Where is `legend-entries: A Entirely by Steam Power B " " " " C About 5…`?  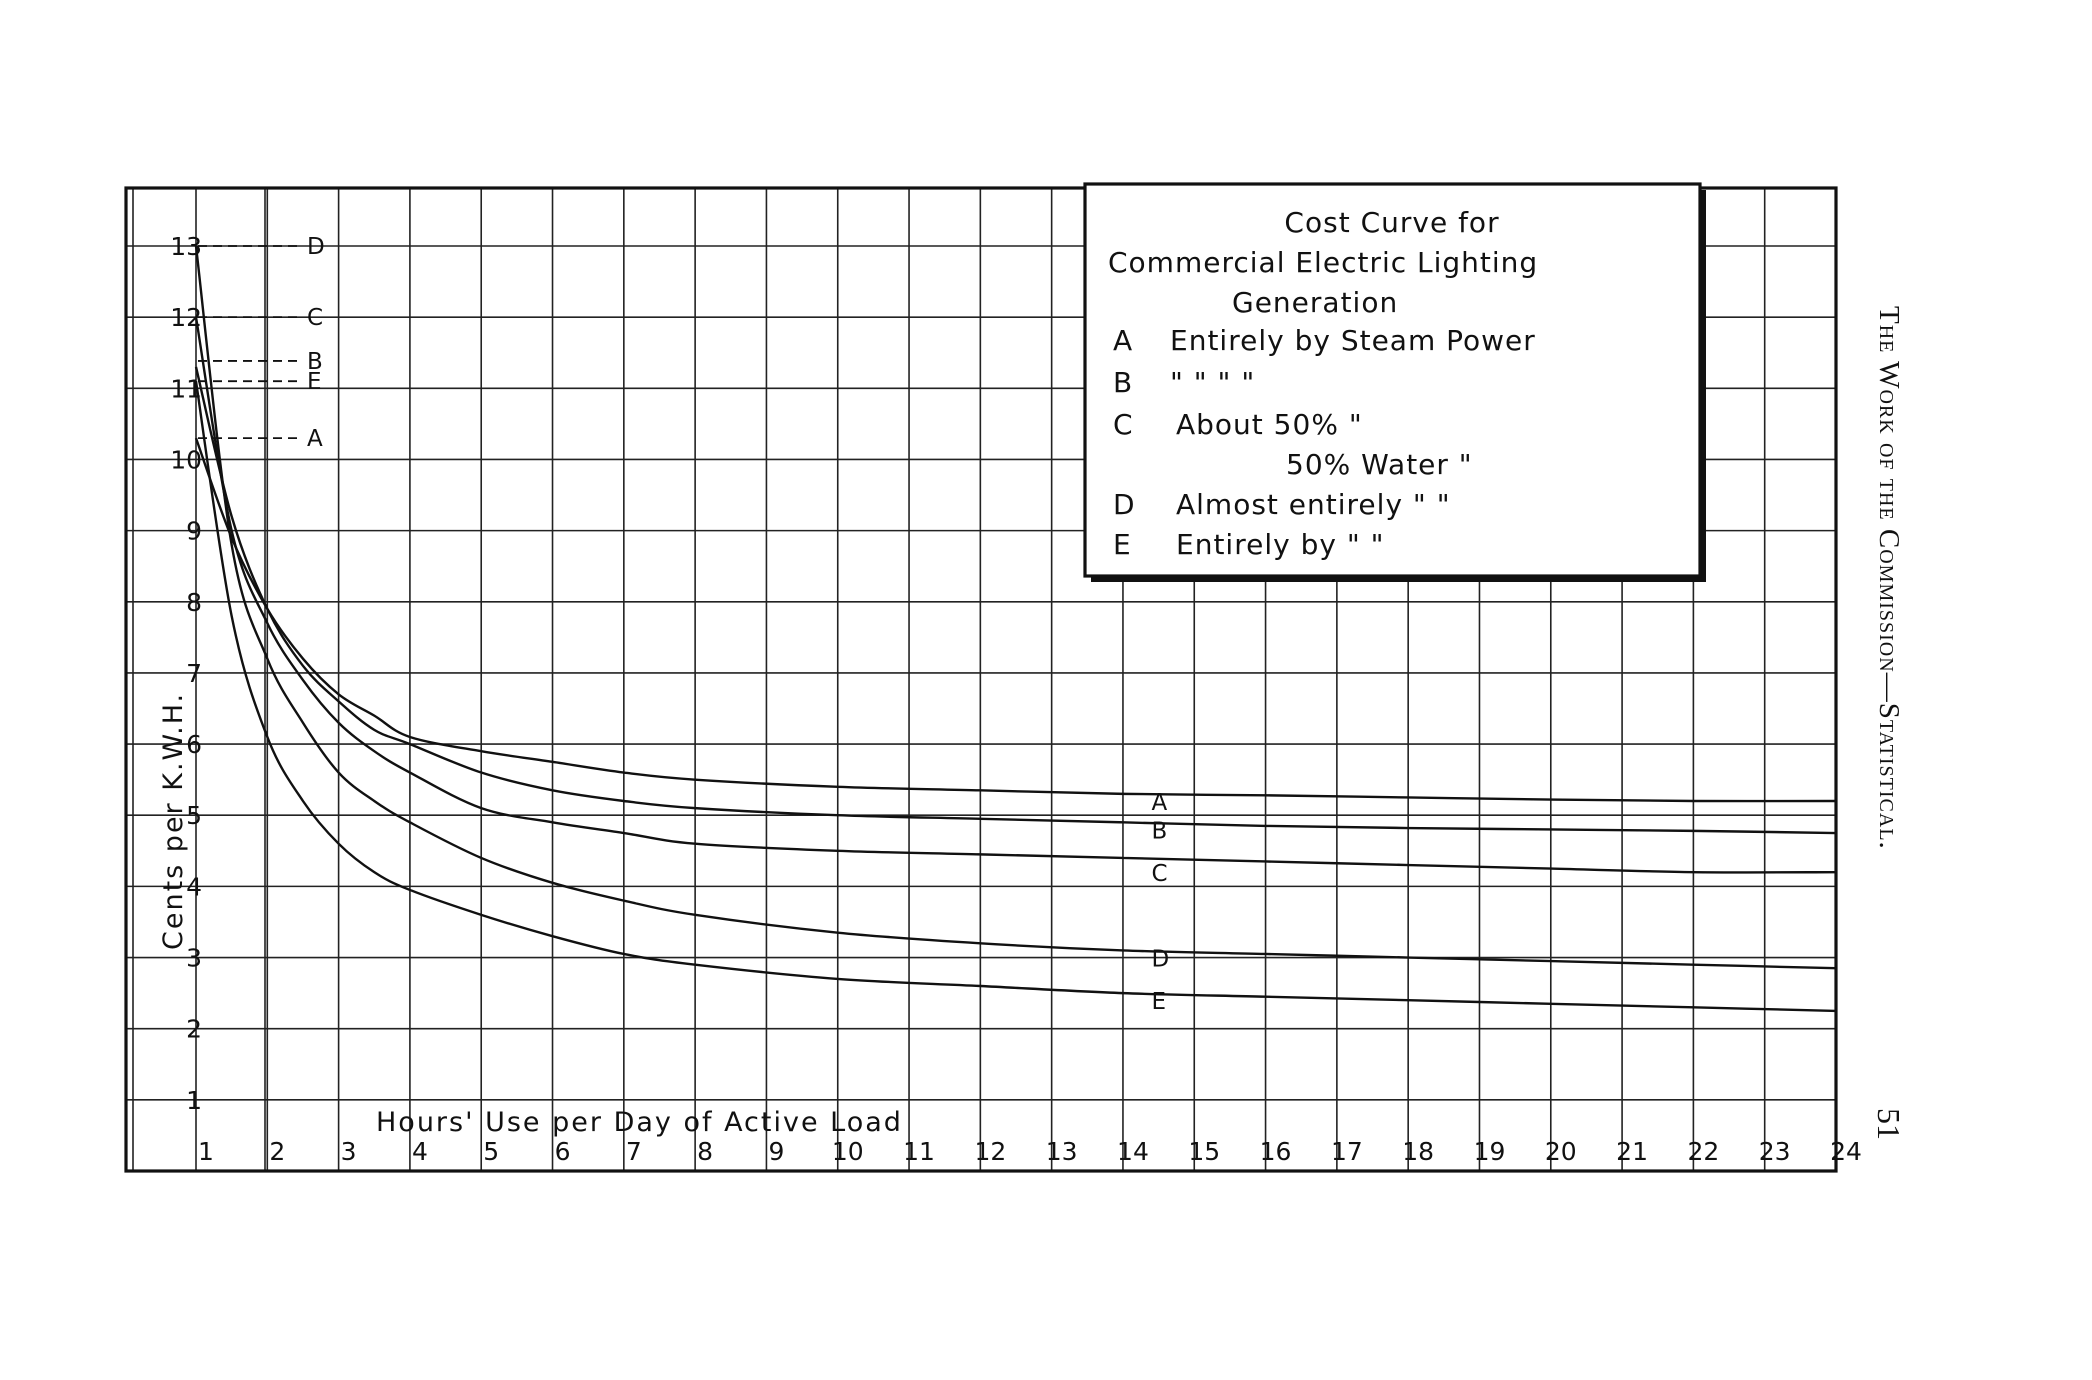 legend-entries: A Entirely by Steam Power B " " " " C About 5… is located at coordinates (1324, 442).